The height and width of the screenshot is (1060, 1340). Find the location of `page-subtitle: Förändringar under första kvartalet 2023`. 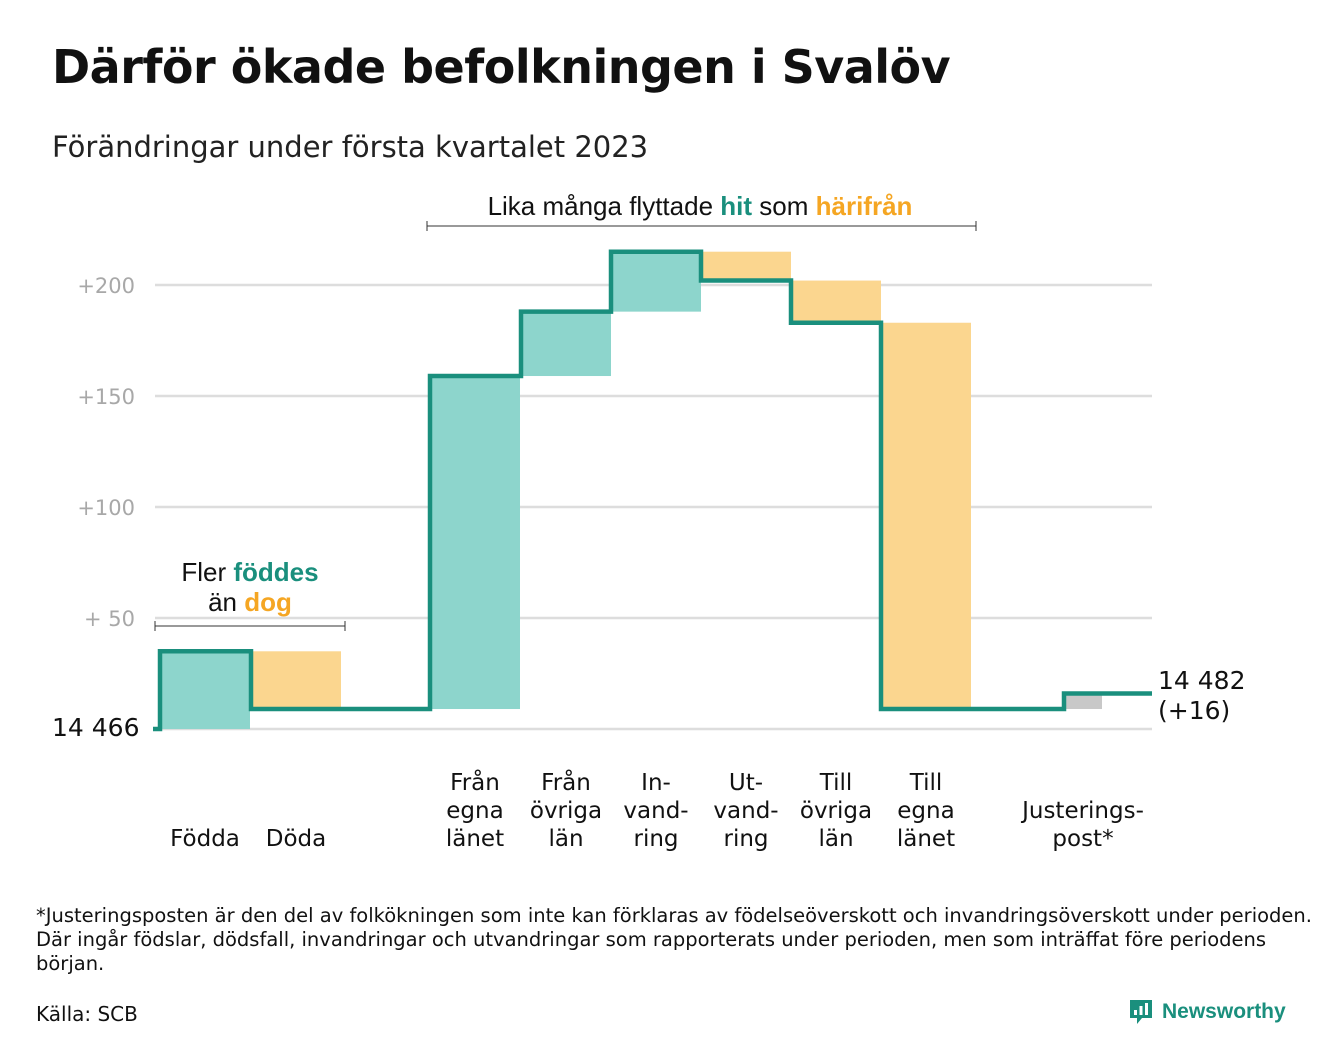

page-subtitle: Förändringar under första kvartalet 2023 is located at coordinates (350, 147).